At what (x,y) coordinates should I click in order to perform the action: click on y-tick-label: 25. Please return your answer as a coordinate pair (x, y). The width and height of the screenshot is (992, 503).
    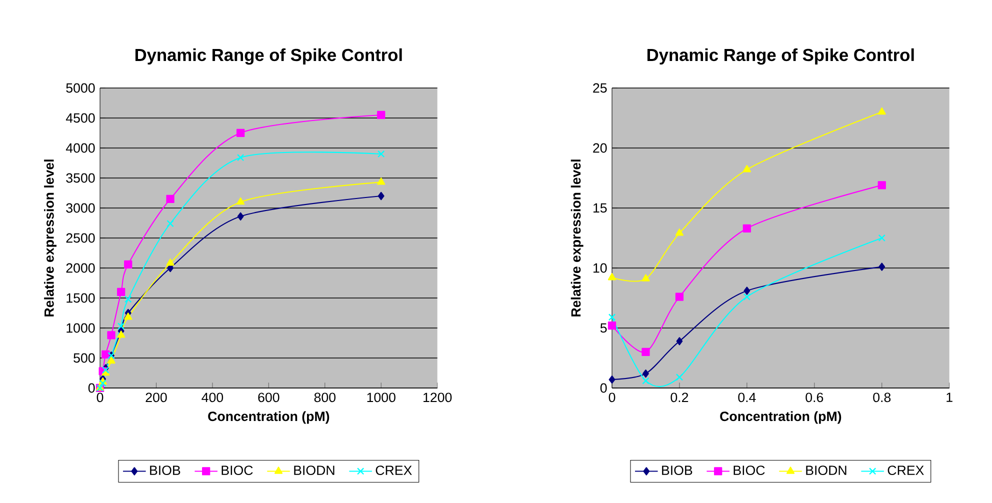
    Looking at the image, I should click on (600, 88).